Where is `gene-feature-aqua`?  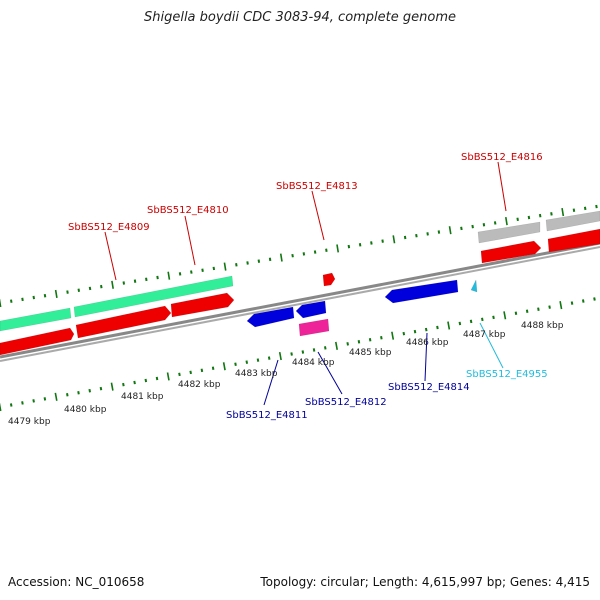 gene-feature-aqua is located at coordinates (36, 319).